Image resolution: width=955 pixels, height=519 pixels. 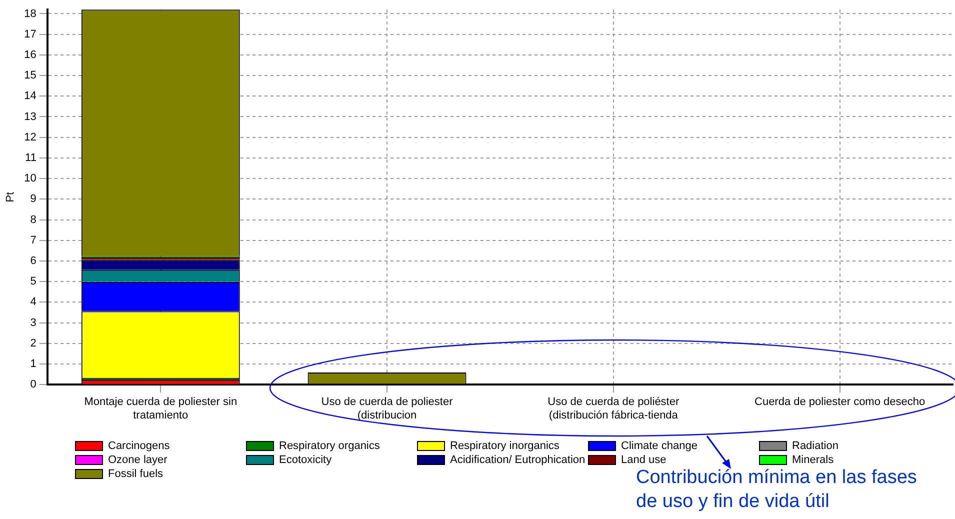 I want to click on legend-label: Climate change, so click(x=659, y=446).